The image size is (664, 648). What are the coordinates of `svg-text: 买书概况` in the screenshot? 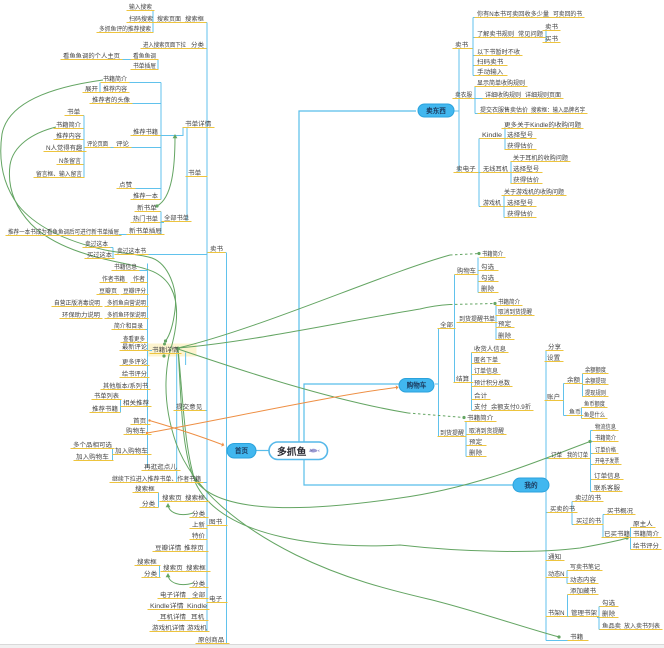 It's located at (620, 511).